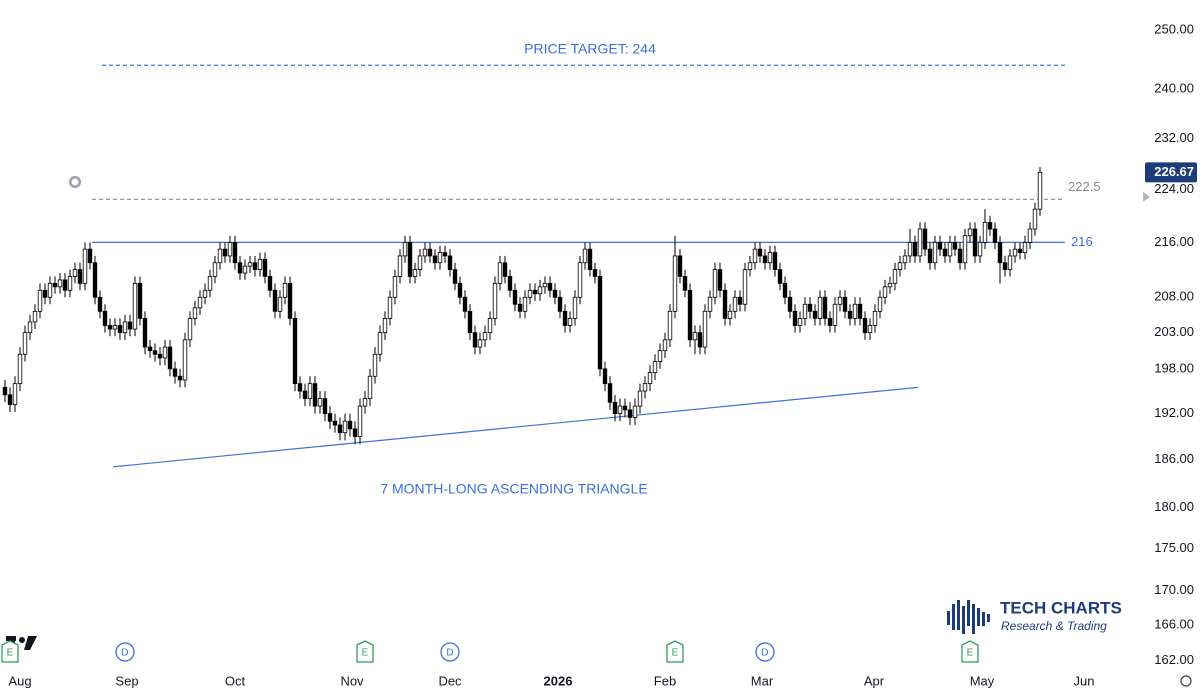 The height and width of the screenshot is (696, 1200). Describe the element at coordinates (1186, 681) in the screenshot. I see `settings-icon` at that location.